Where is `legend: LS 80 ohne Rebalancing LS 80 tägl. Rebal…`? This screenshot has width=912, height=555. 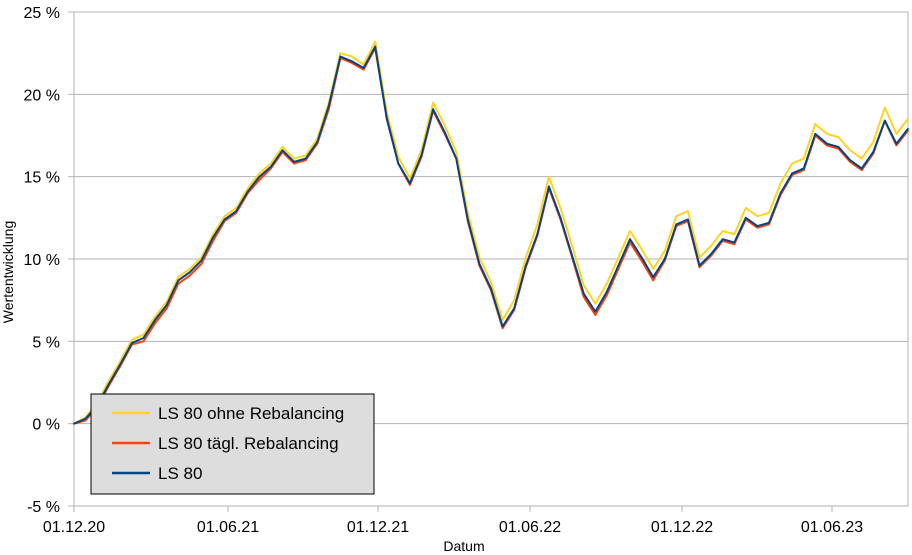
legend: LS 80 ohne Rebalancing LS 80 tägl. Rebal… is located at coordinates (232, 444).